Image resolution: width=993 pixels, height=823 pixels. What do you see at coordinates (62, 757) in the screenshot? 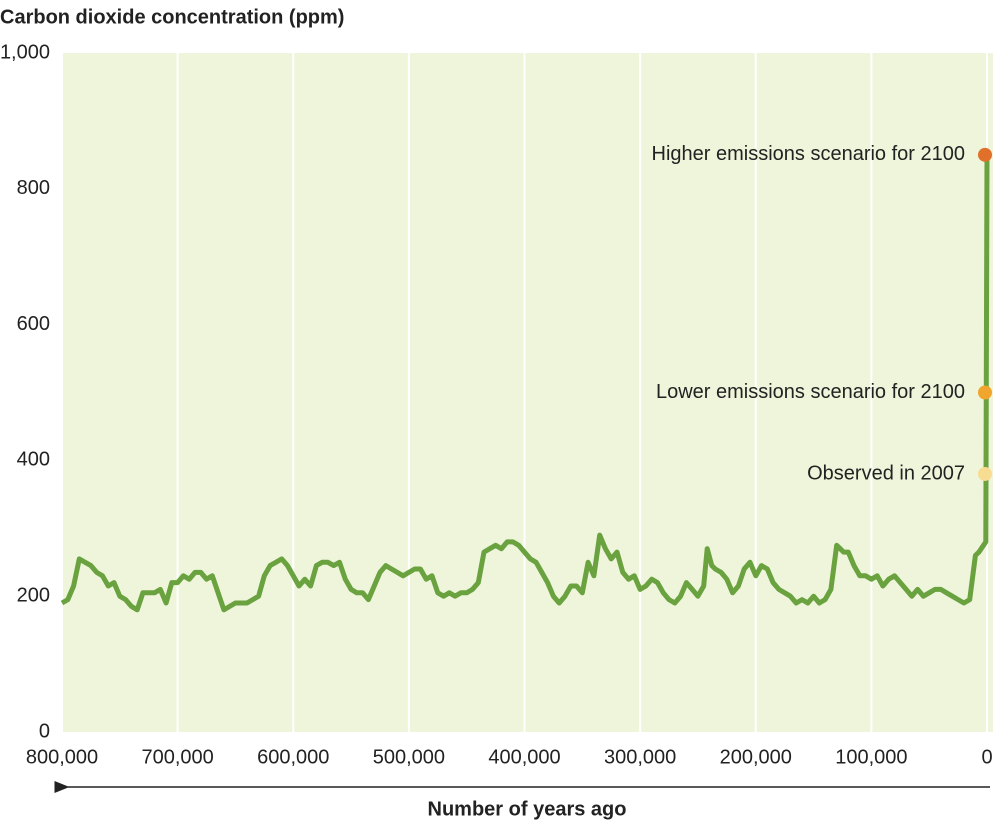
I see `x-tick-label: 800,000` at bounding box center [62, 757].